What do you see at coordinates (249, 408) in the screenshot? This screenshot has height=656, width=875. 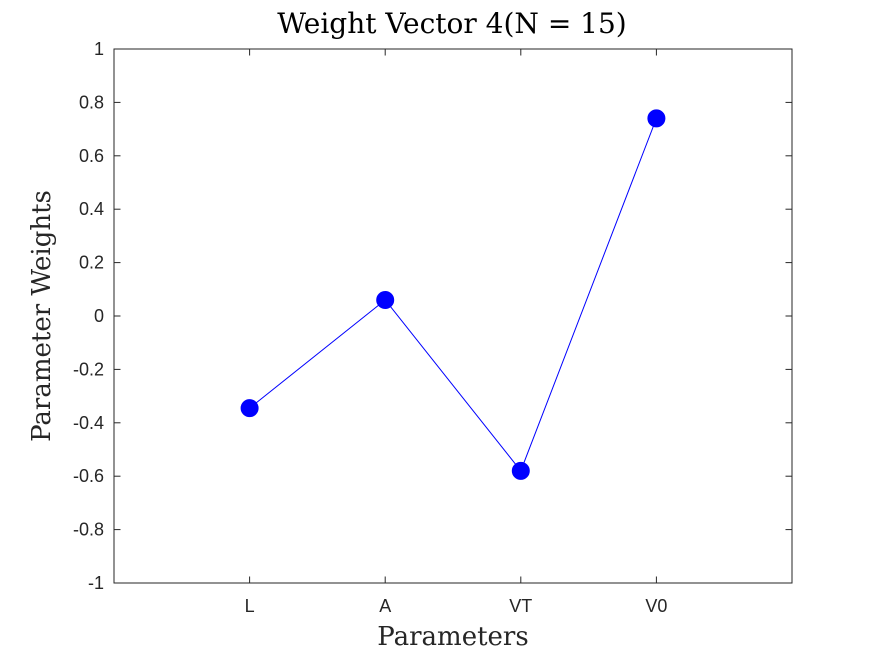 I see `data-point-l` at bounding box center [249, 408].